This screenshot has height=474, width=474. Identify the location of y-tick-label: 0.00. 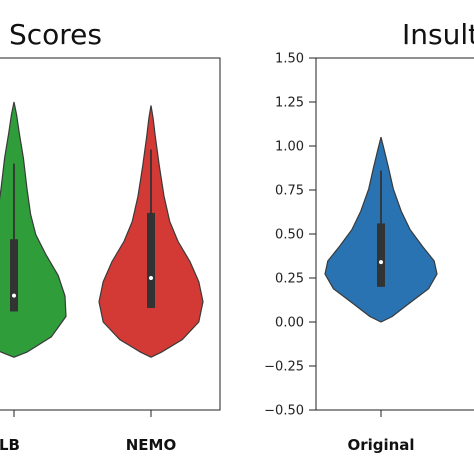
(289, 323).